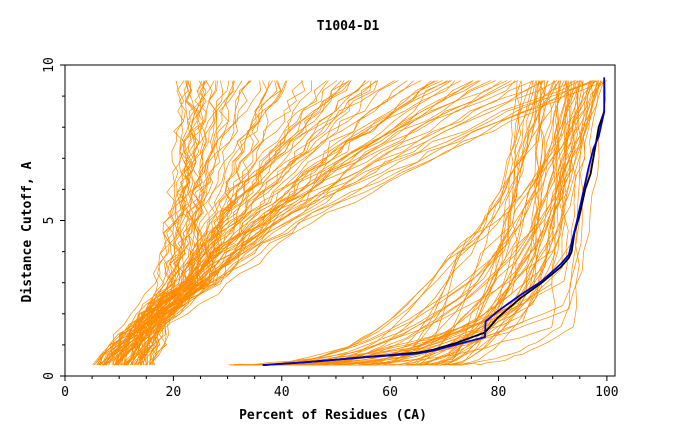 The height and width of the screenshot is (440, 680). Describe the element at coordinates (27, 231) in the screenshot. I see `y-axis-label: Distance Cutoff, A` at that location.